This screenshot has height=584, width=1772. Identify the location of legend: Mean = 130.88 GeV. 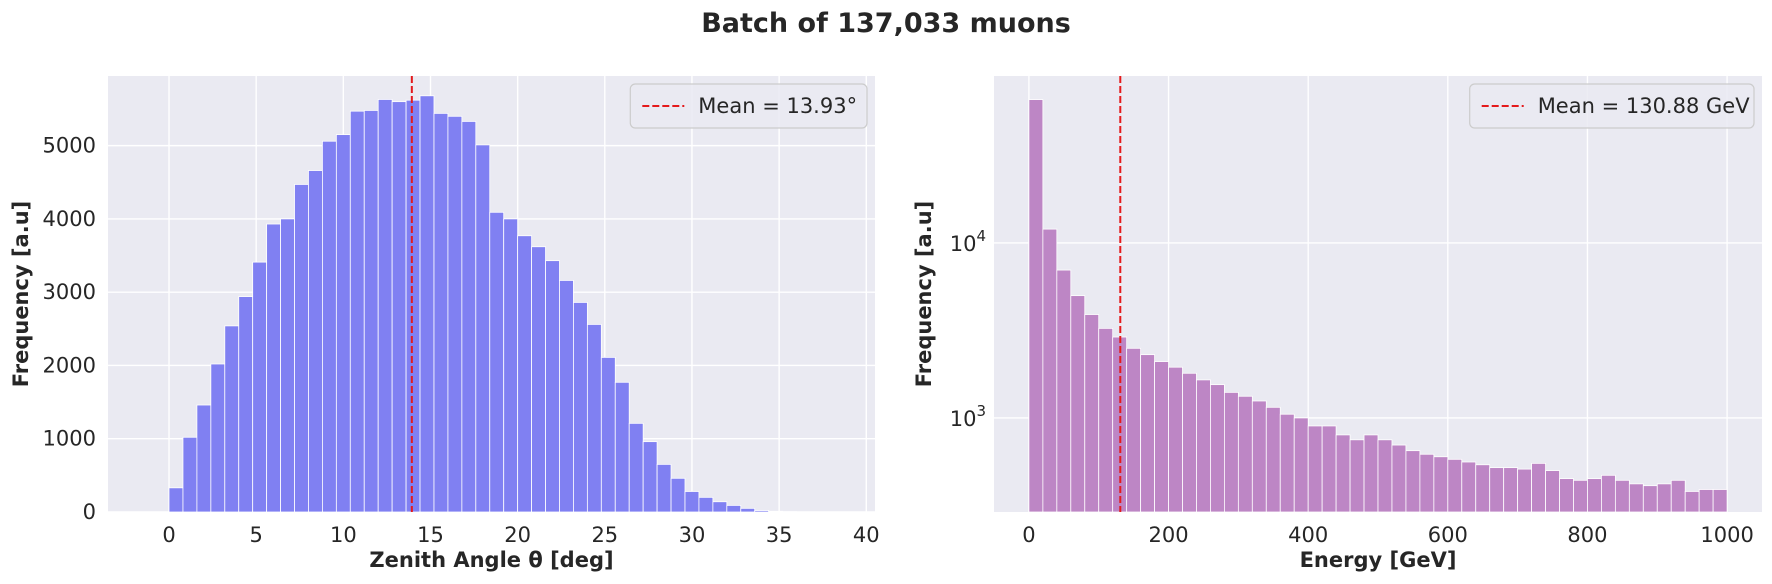
(1612, 106).